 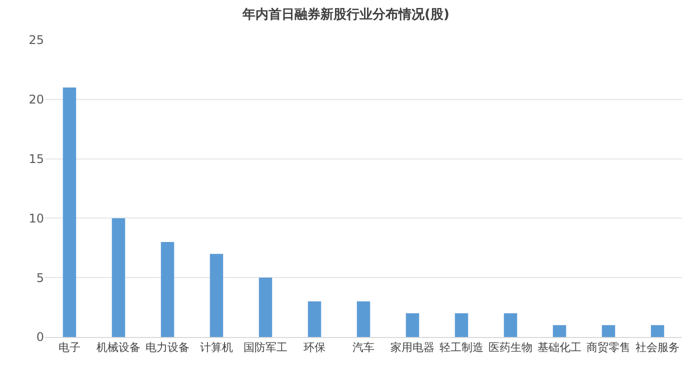 I want to click on y-tick-label: 10, so click(x=36, y=218).